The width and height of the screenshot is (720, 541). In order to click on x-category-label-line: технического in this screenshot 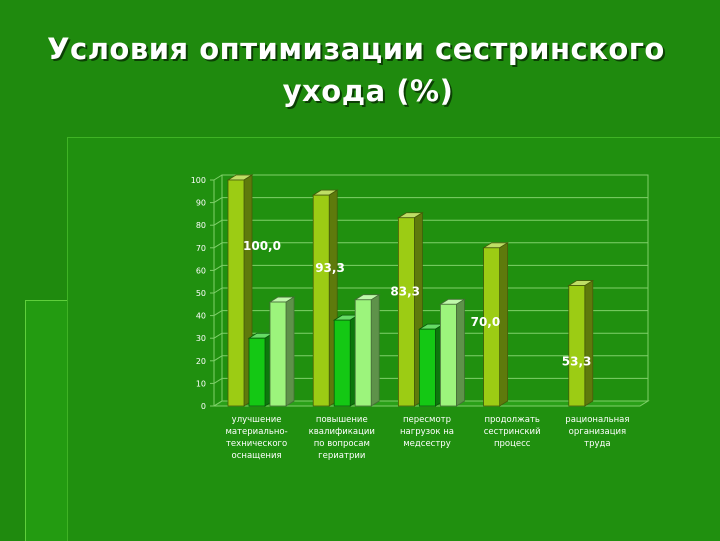, I will do `click(256, 444)`.